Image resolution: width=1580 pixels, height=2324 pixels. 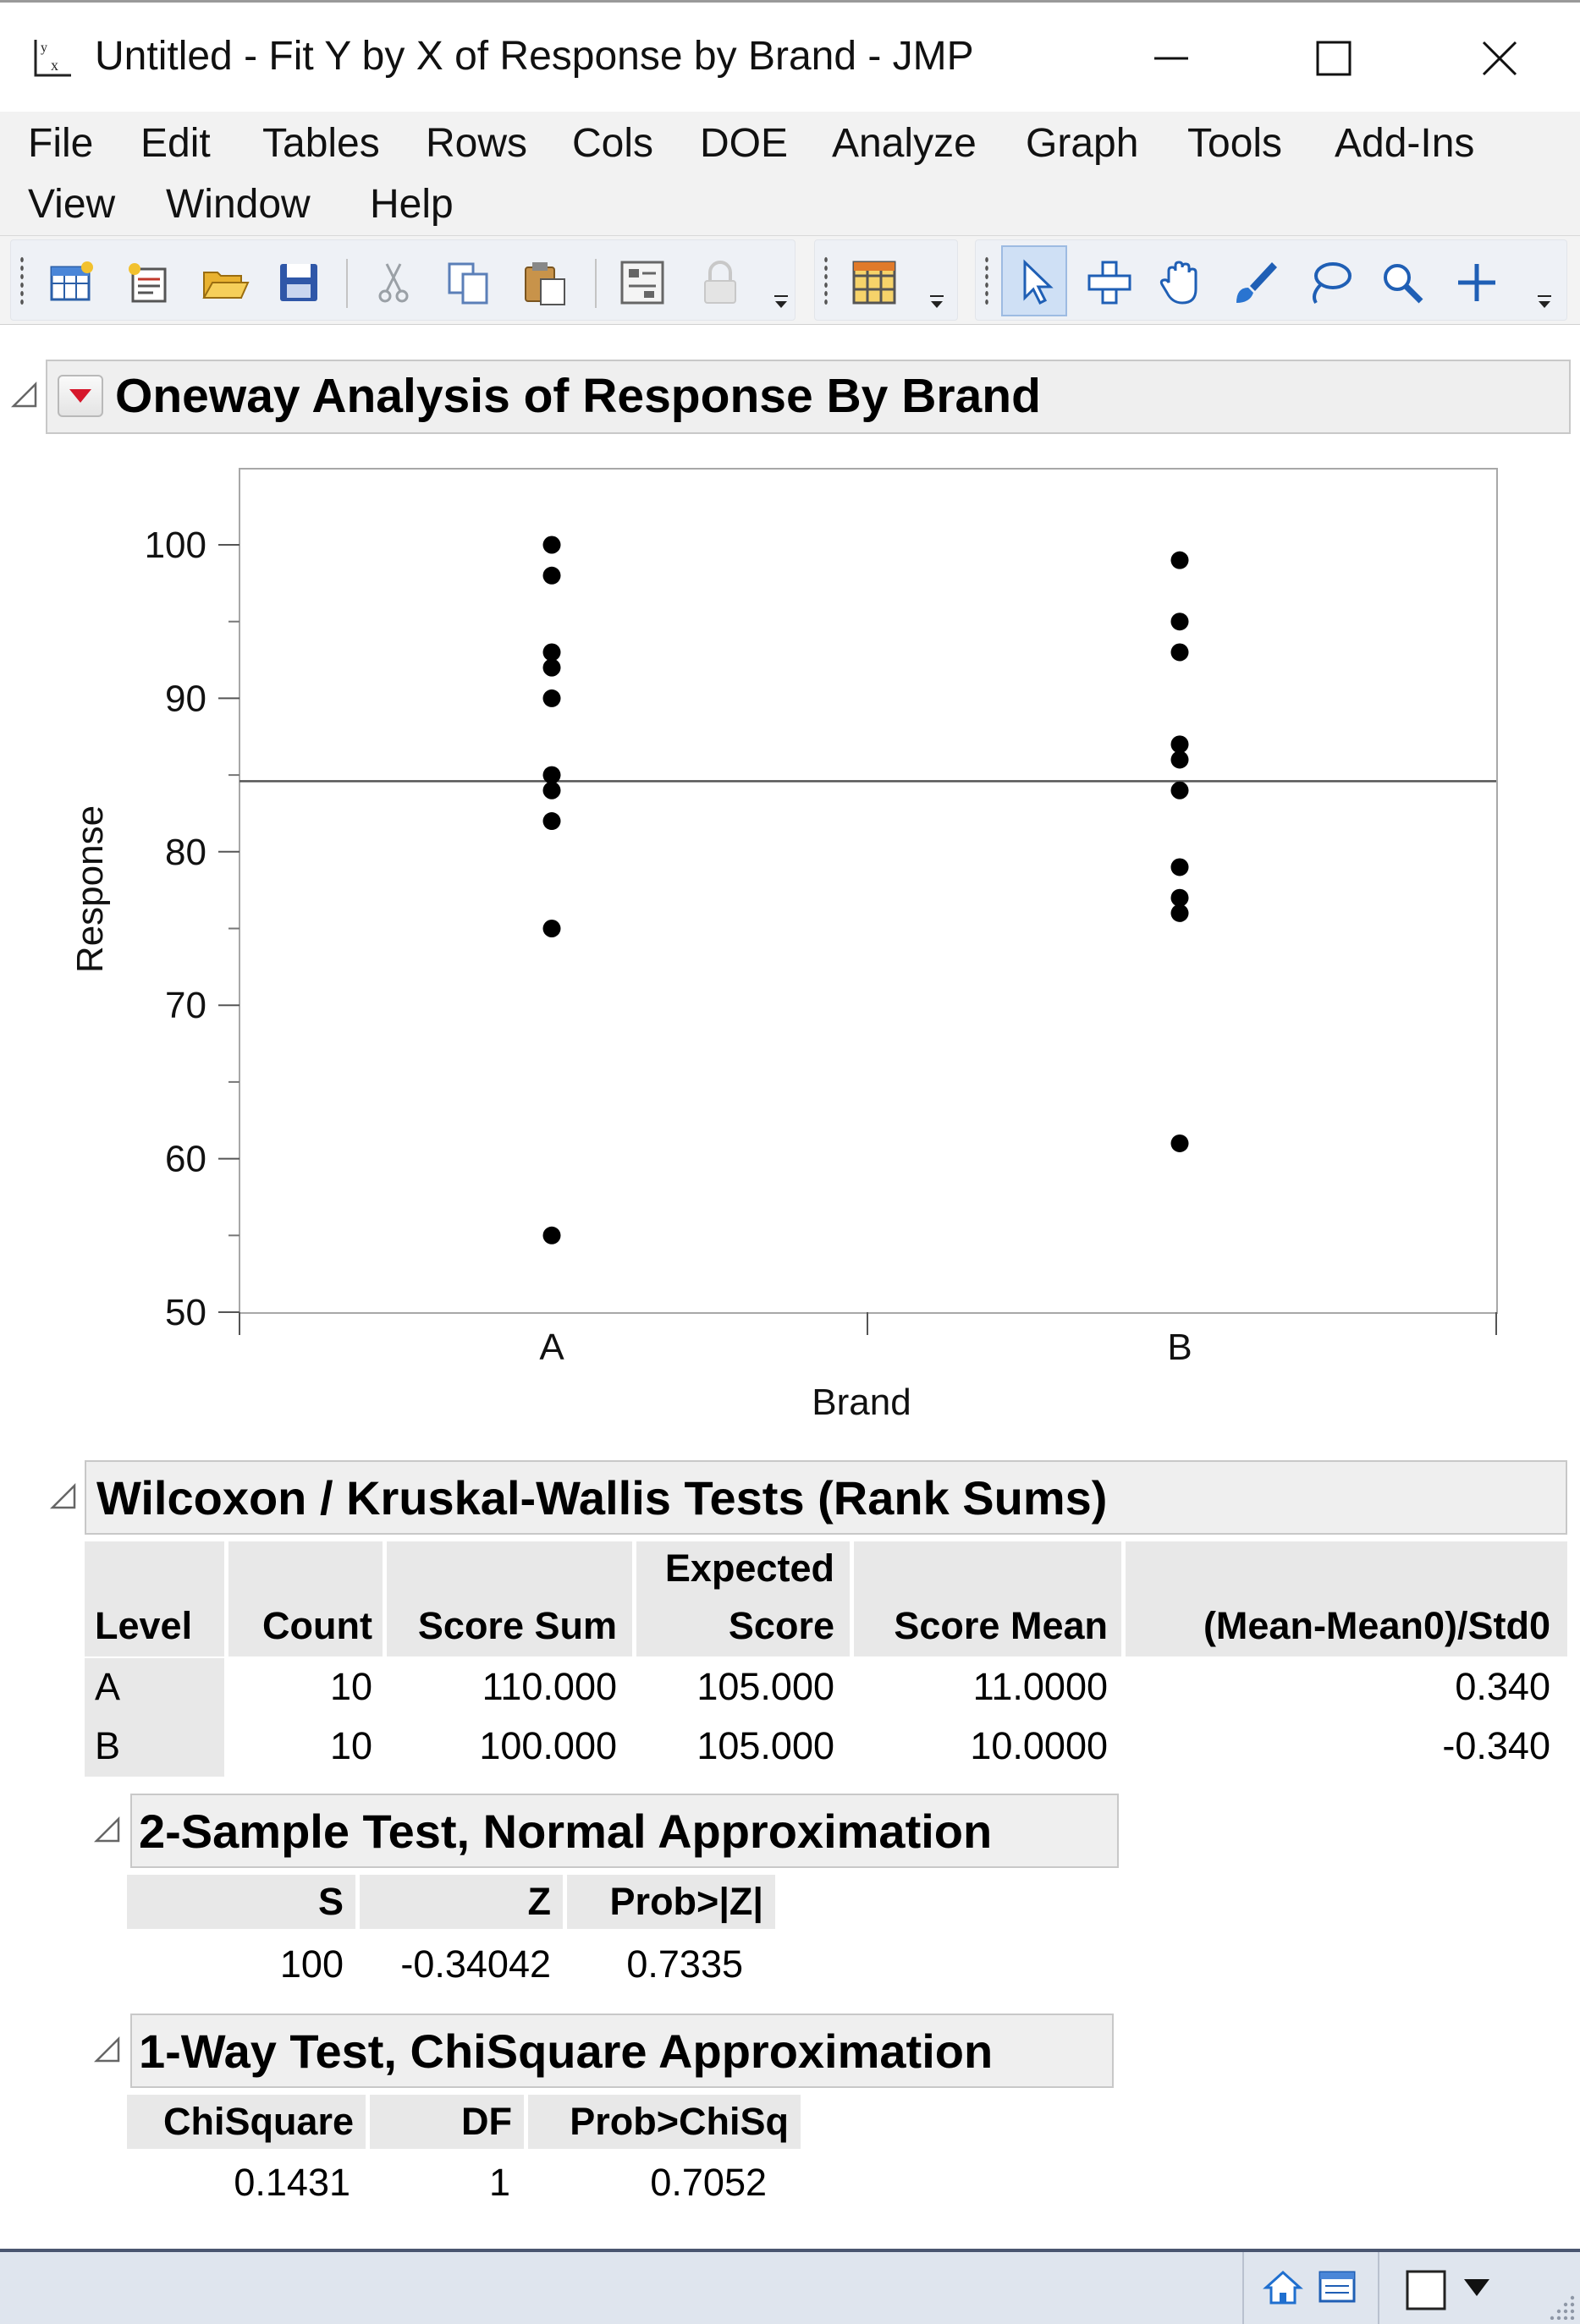 I want to click on arrow-tool-icon, so click(x=1035, y=282).